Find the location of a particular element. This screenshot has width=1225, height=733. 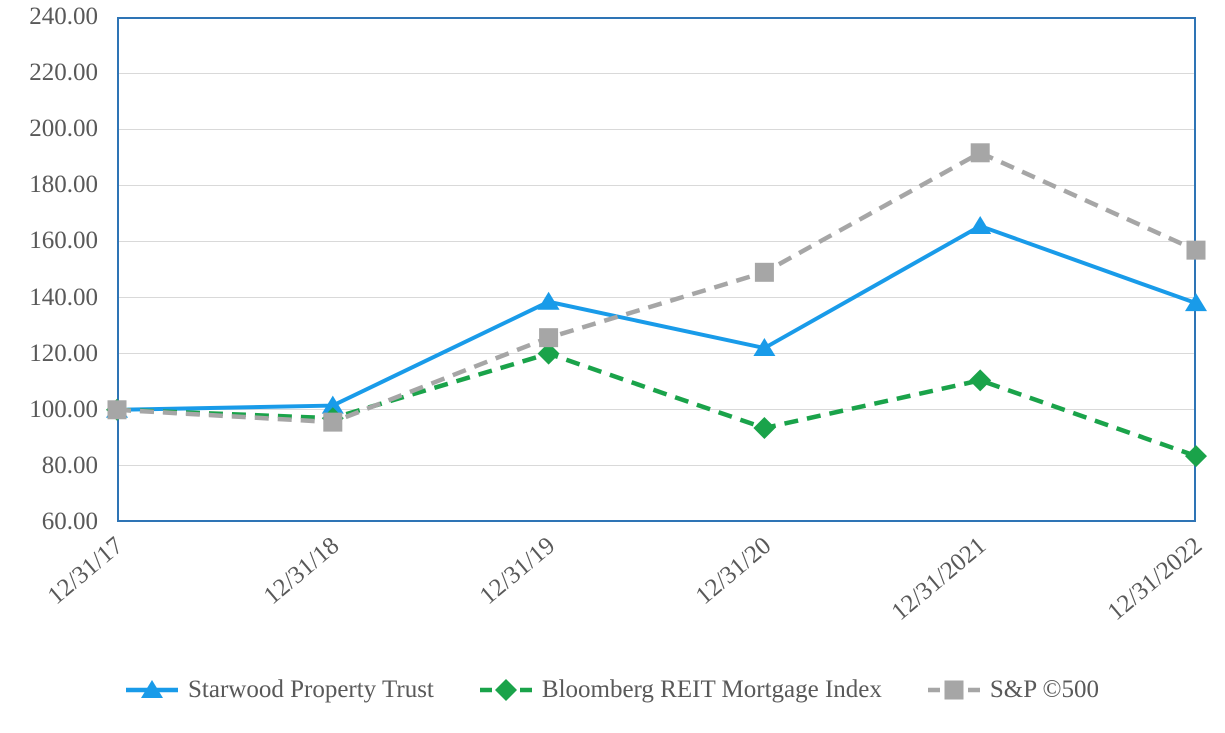

x-axis-tick-label: 12/31/20 is located at coordinates (733, 571).